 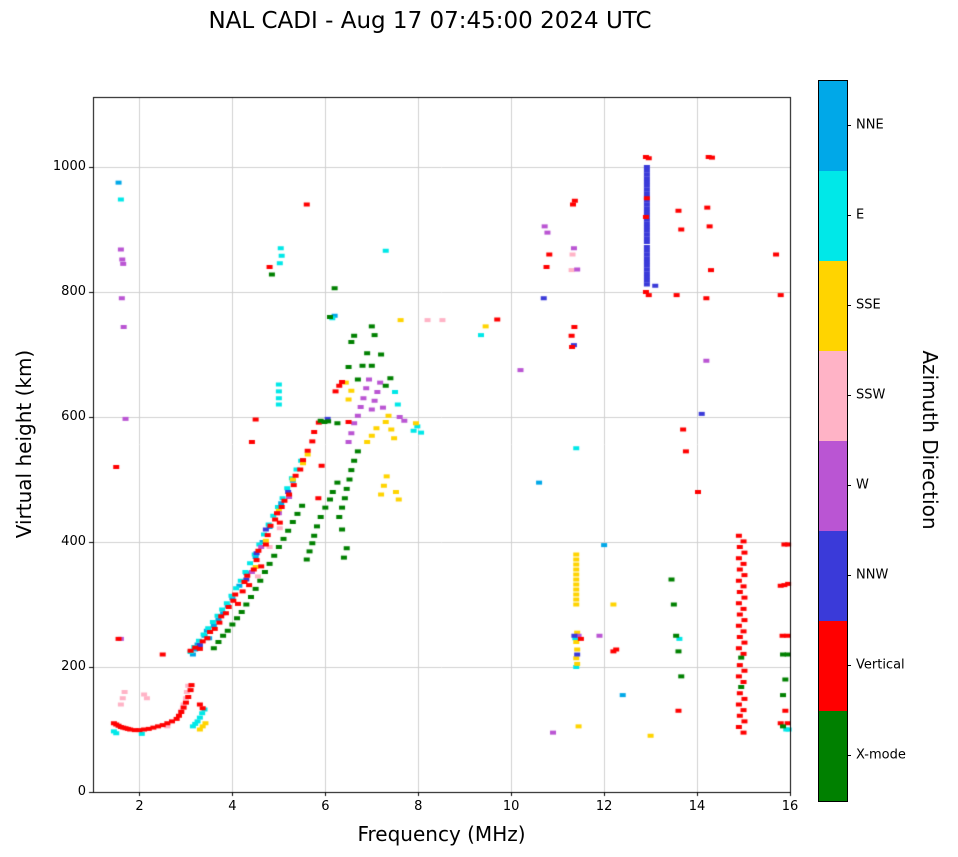 What do you see at coordinates (860, 215) in the screenshot?
I see `colorbar-label-e: E` at bounding box center [860, 215].